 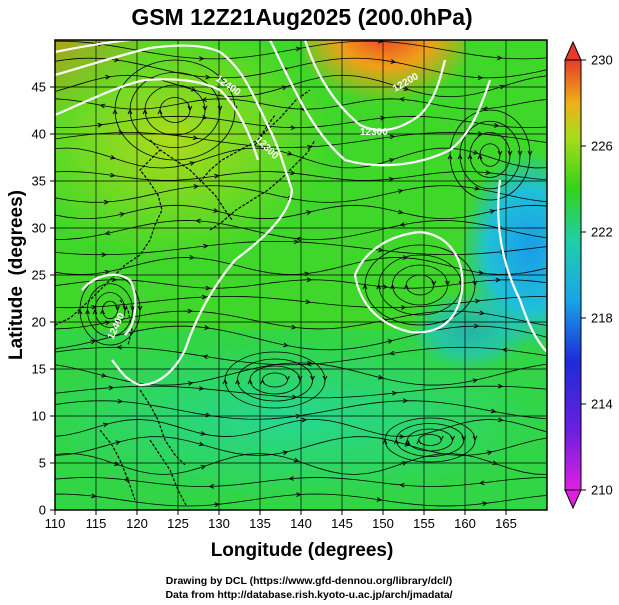 What do you see at coordinates (39, 87) in the screenshot?
I see `y-tick-label: 45` at bounding box center [39, 87].